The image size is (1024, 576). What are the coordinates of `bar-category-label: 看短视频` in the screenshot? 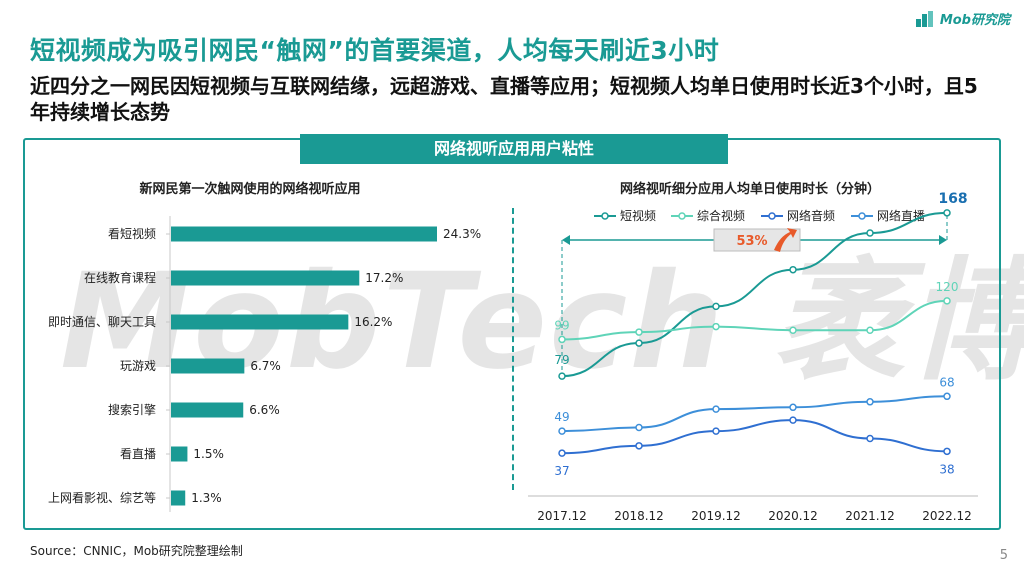 It's located at (132, 233).